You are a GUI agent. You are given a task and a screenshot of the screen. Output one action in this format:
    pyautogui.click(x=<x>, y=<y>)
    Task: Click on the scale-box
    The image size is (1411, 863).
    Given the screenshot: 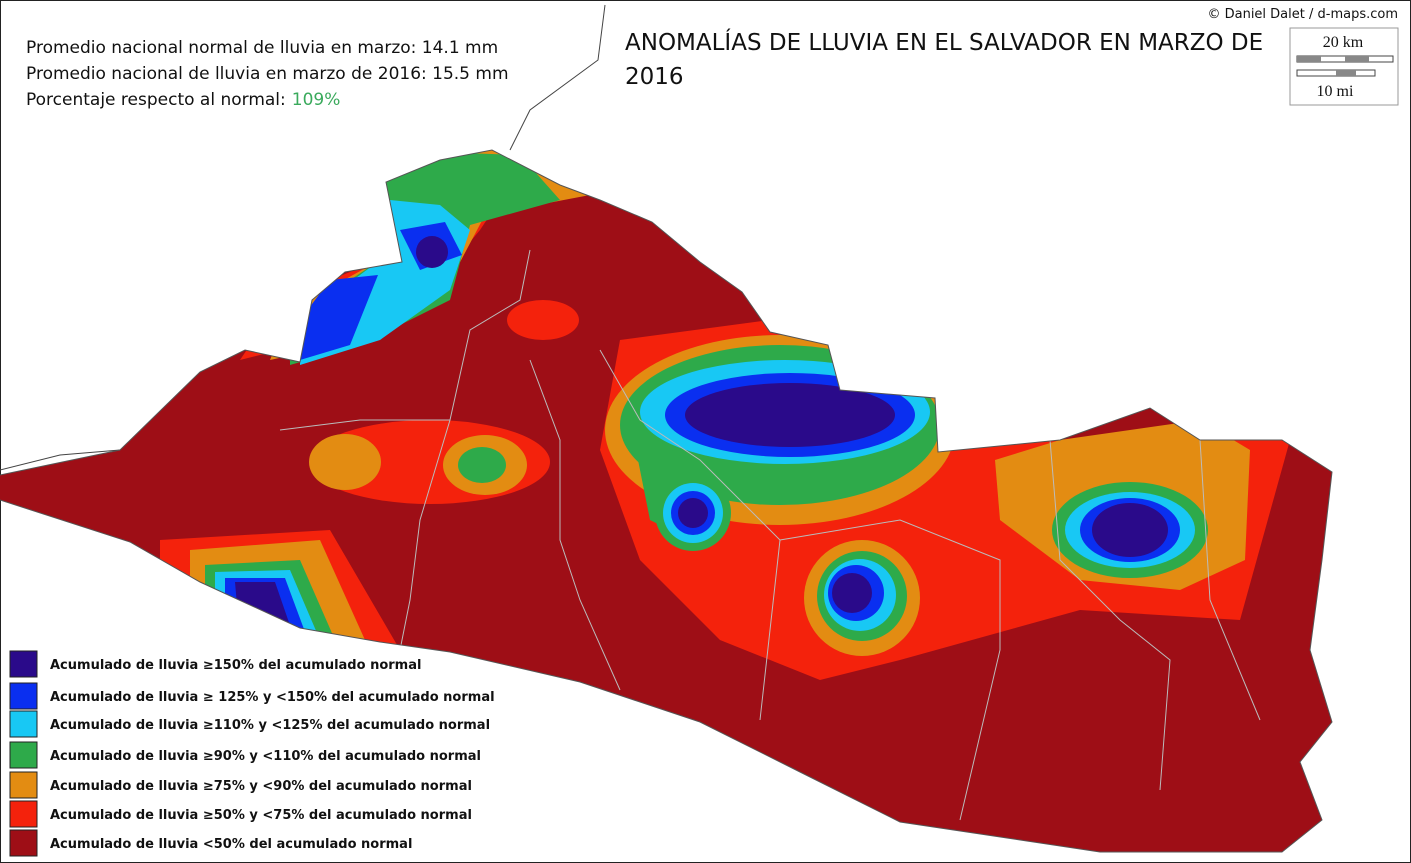 What is the action you would take?
    pyautogui.click(x=1344, y=66)
    